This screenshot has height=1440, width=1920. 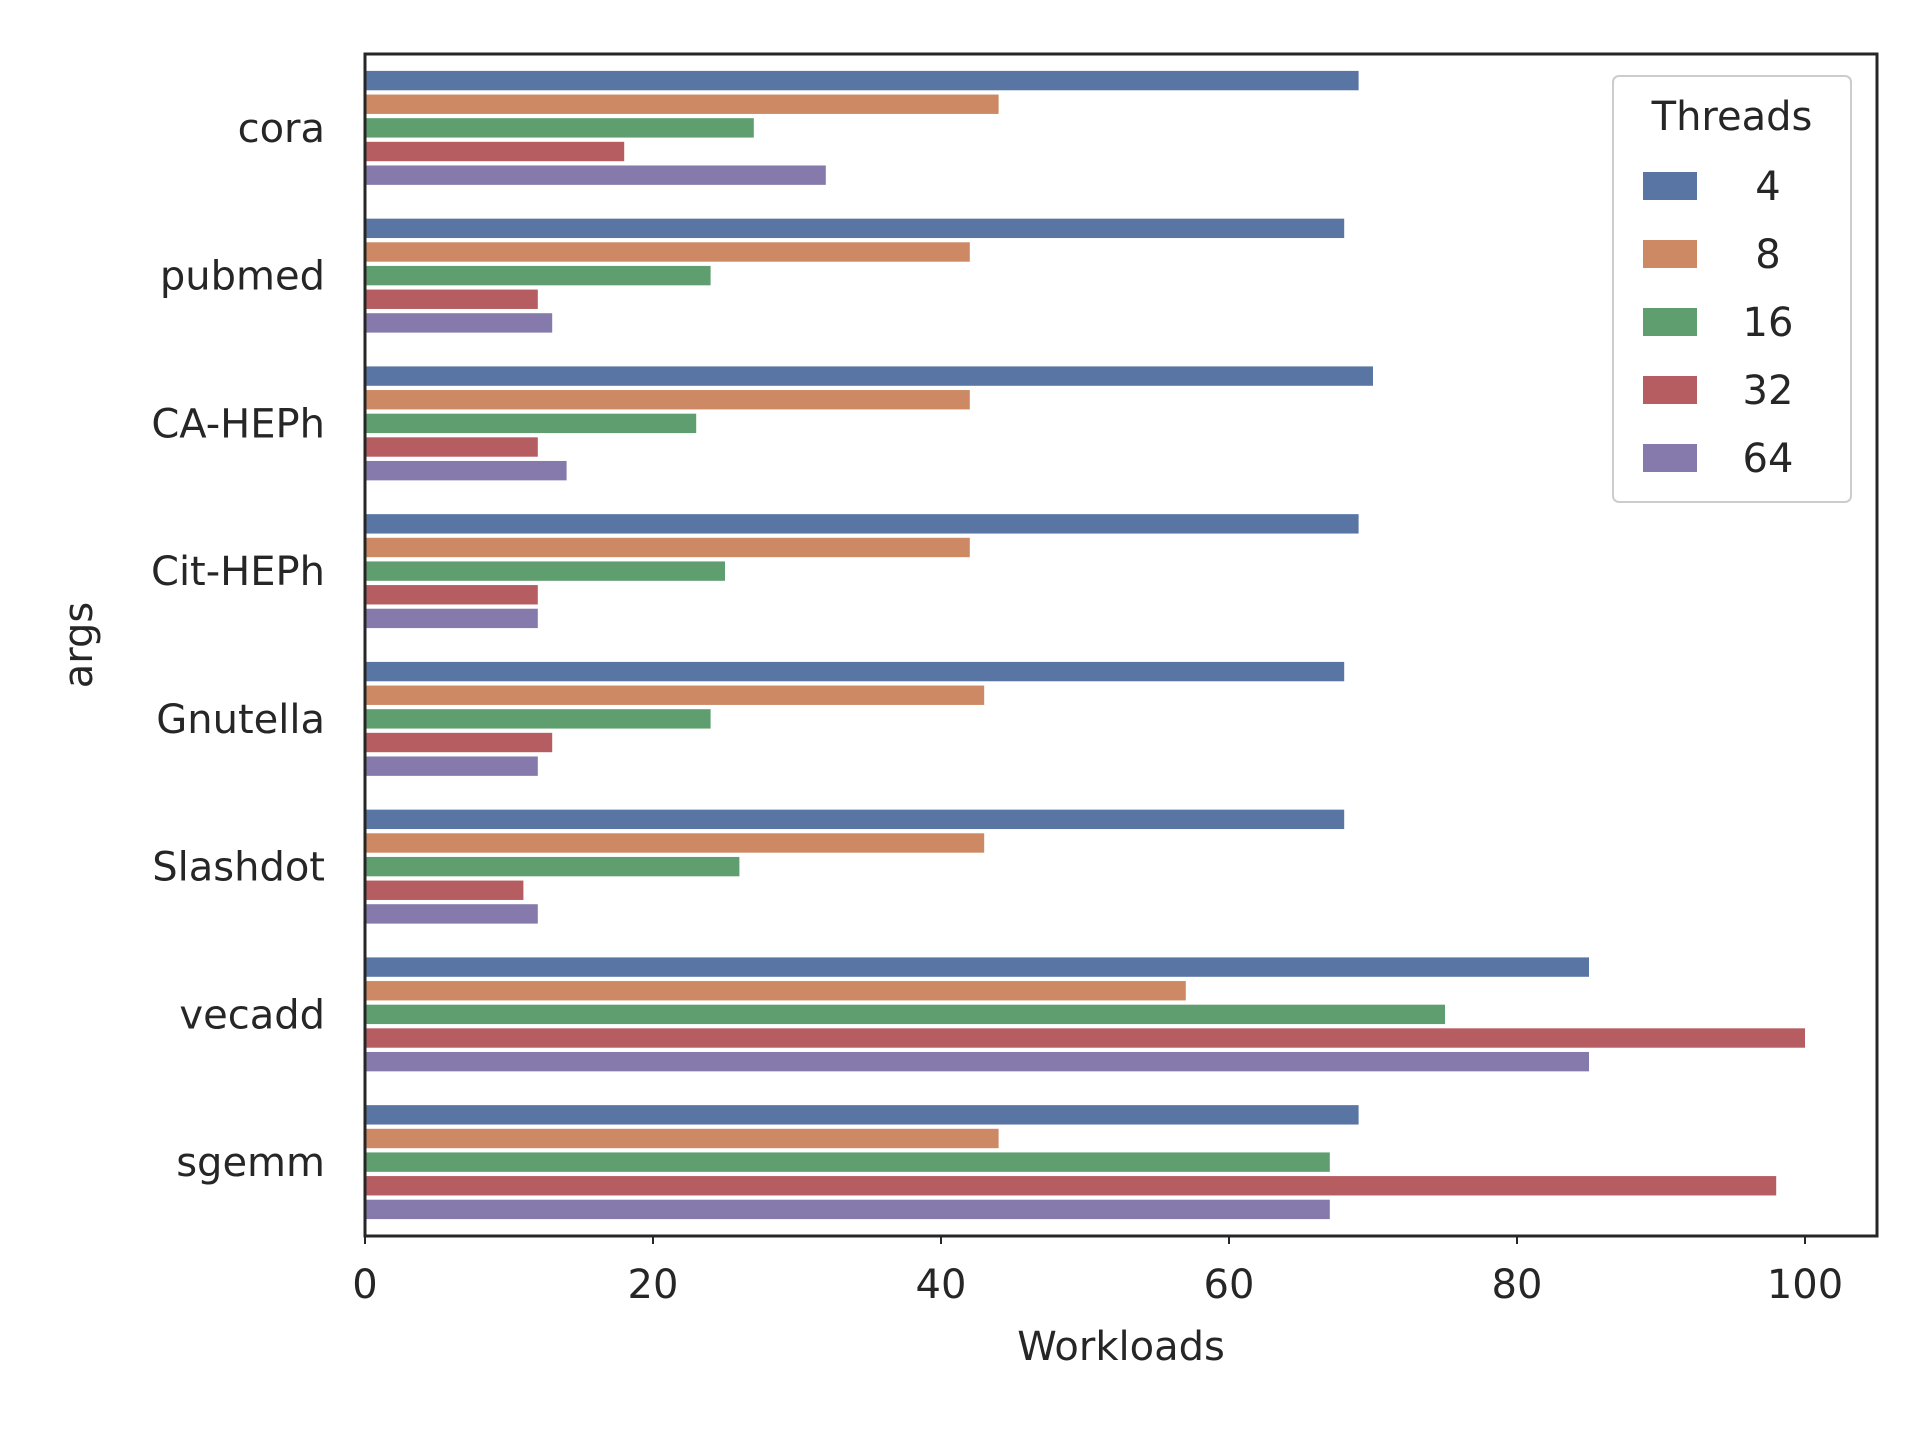 What do you see at coordinates (1768, 391) in the screenshot?
I see `legend-label-32: 32` at bounding box center [1768, 391].